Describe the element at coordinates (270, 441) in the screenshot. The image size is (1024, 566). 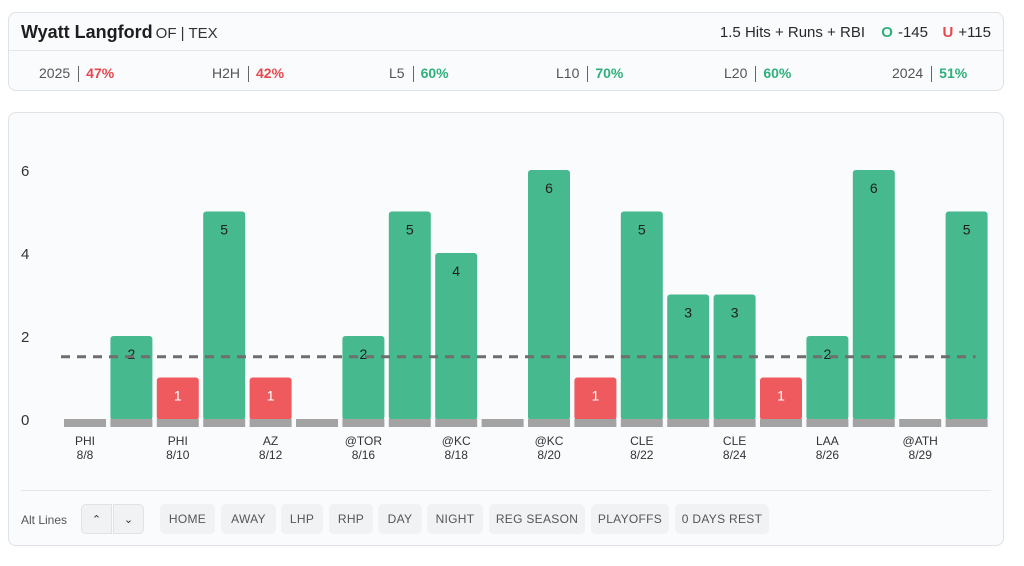
I see `x-tick-opponent: AZ` at that location.